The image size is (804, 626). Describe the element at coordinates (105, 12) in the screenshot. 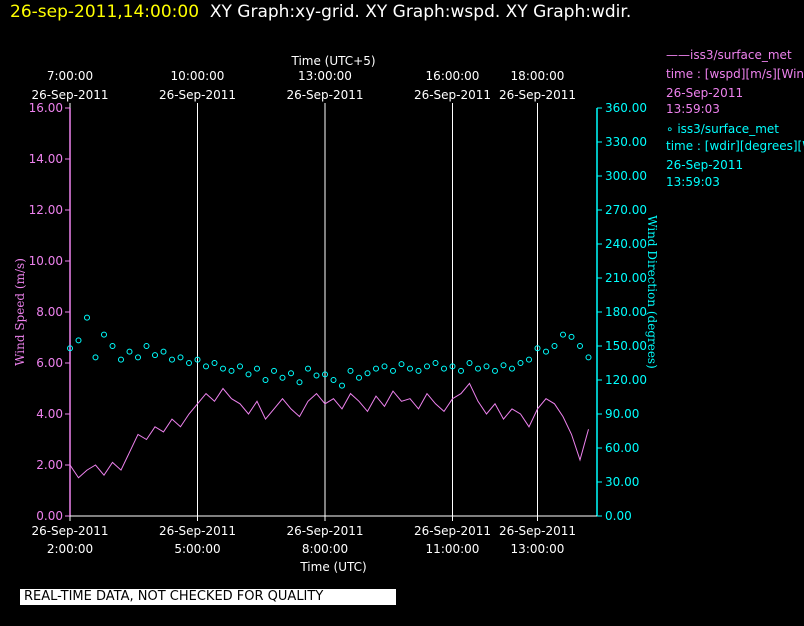

I see `header-timestamp: 26-sep-2011,14:00:00` at that location.